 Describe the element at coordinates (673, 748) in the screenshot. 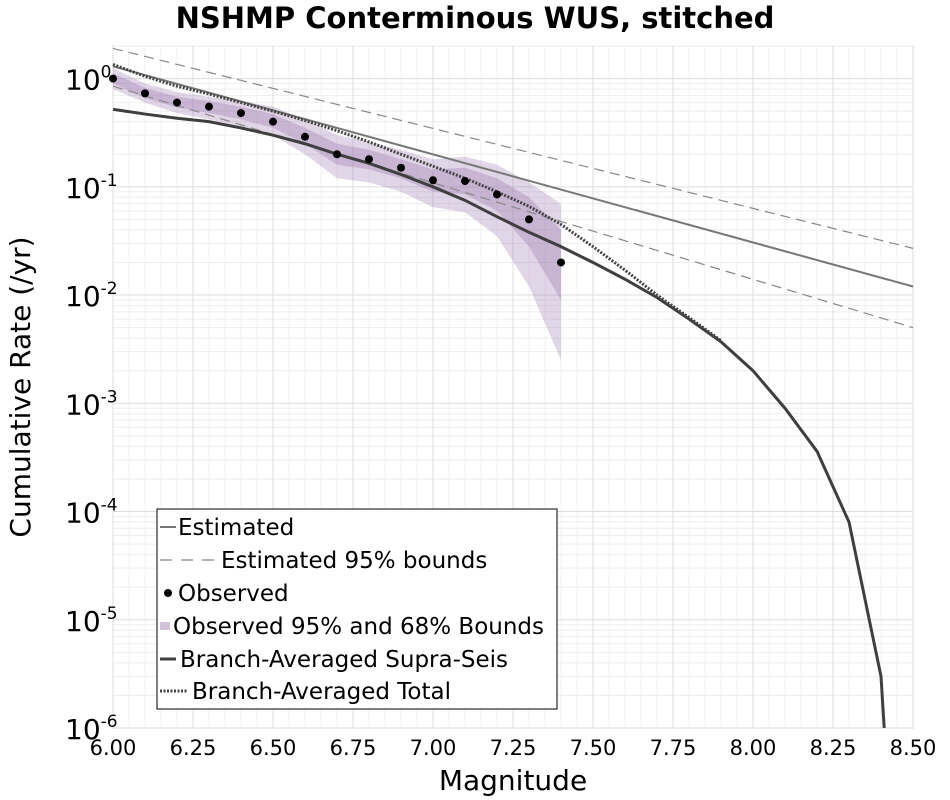

I see `x-tick-label: 7.75` at that location.